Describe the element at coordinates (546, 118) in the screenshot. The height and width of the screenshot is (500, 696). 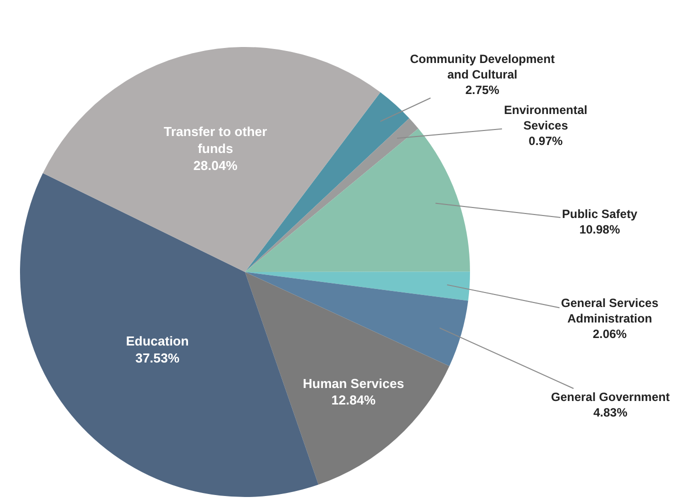
I see `slice-label: Environmental Sevices` at that location.